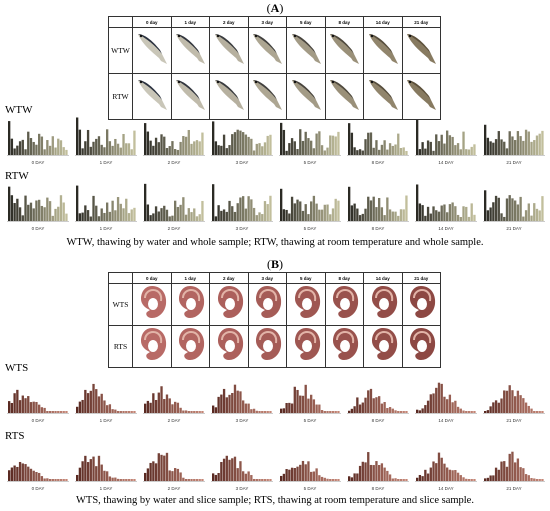 The height and width of the screenshot is (511, 550). I want to click on histogram-day-label: 21 DAY, so click(514, 162).